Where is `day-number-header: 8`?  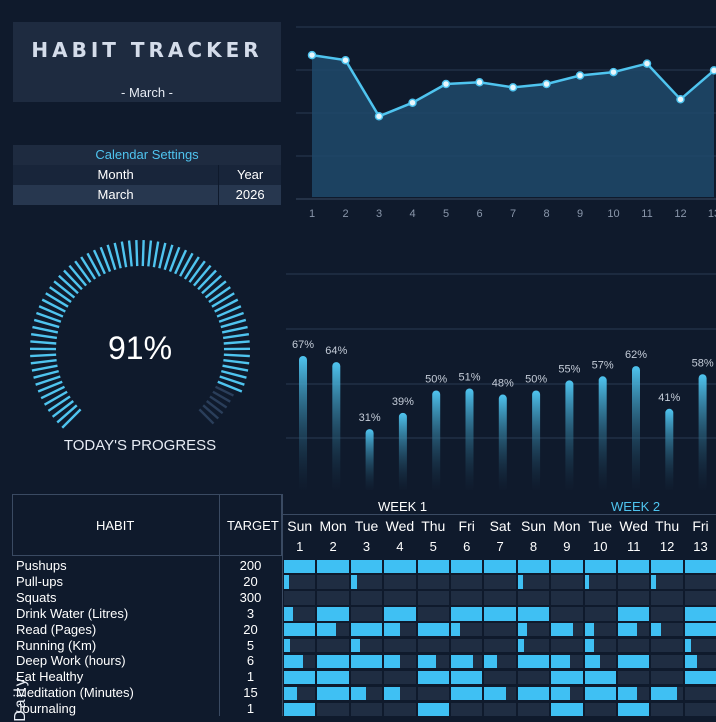
day-number-header: 8 is located at coordinates (533, 546).